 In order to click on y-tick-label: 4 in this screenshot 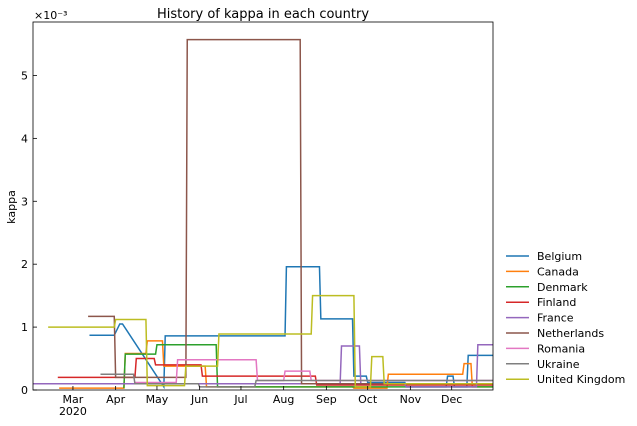, I will do `click(24, 138)`.